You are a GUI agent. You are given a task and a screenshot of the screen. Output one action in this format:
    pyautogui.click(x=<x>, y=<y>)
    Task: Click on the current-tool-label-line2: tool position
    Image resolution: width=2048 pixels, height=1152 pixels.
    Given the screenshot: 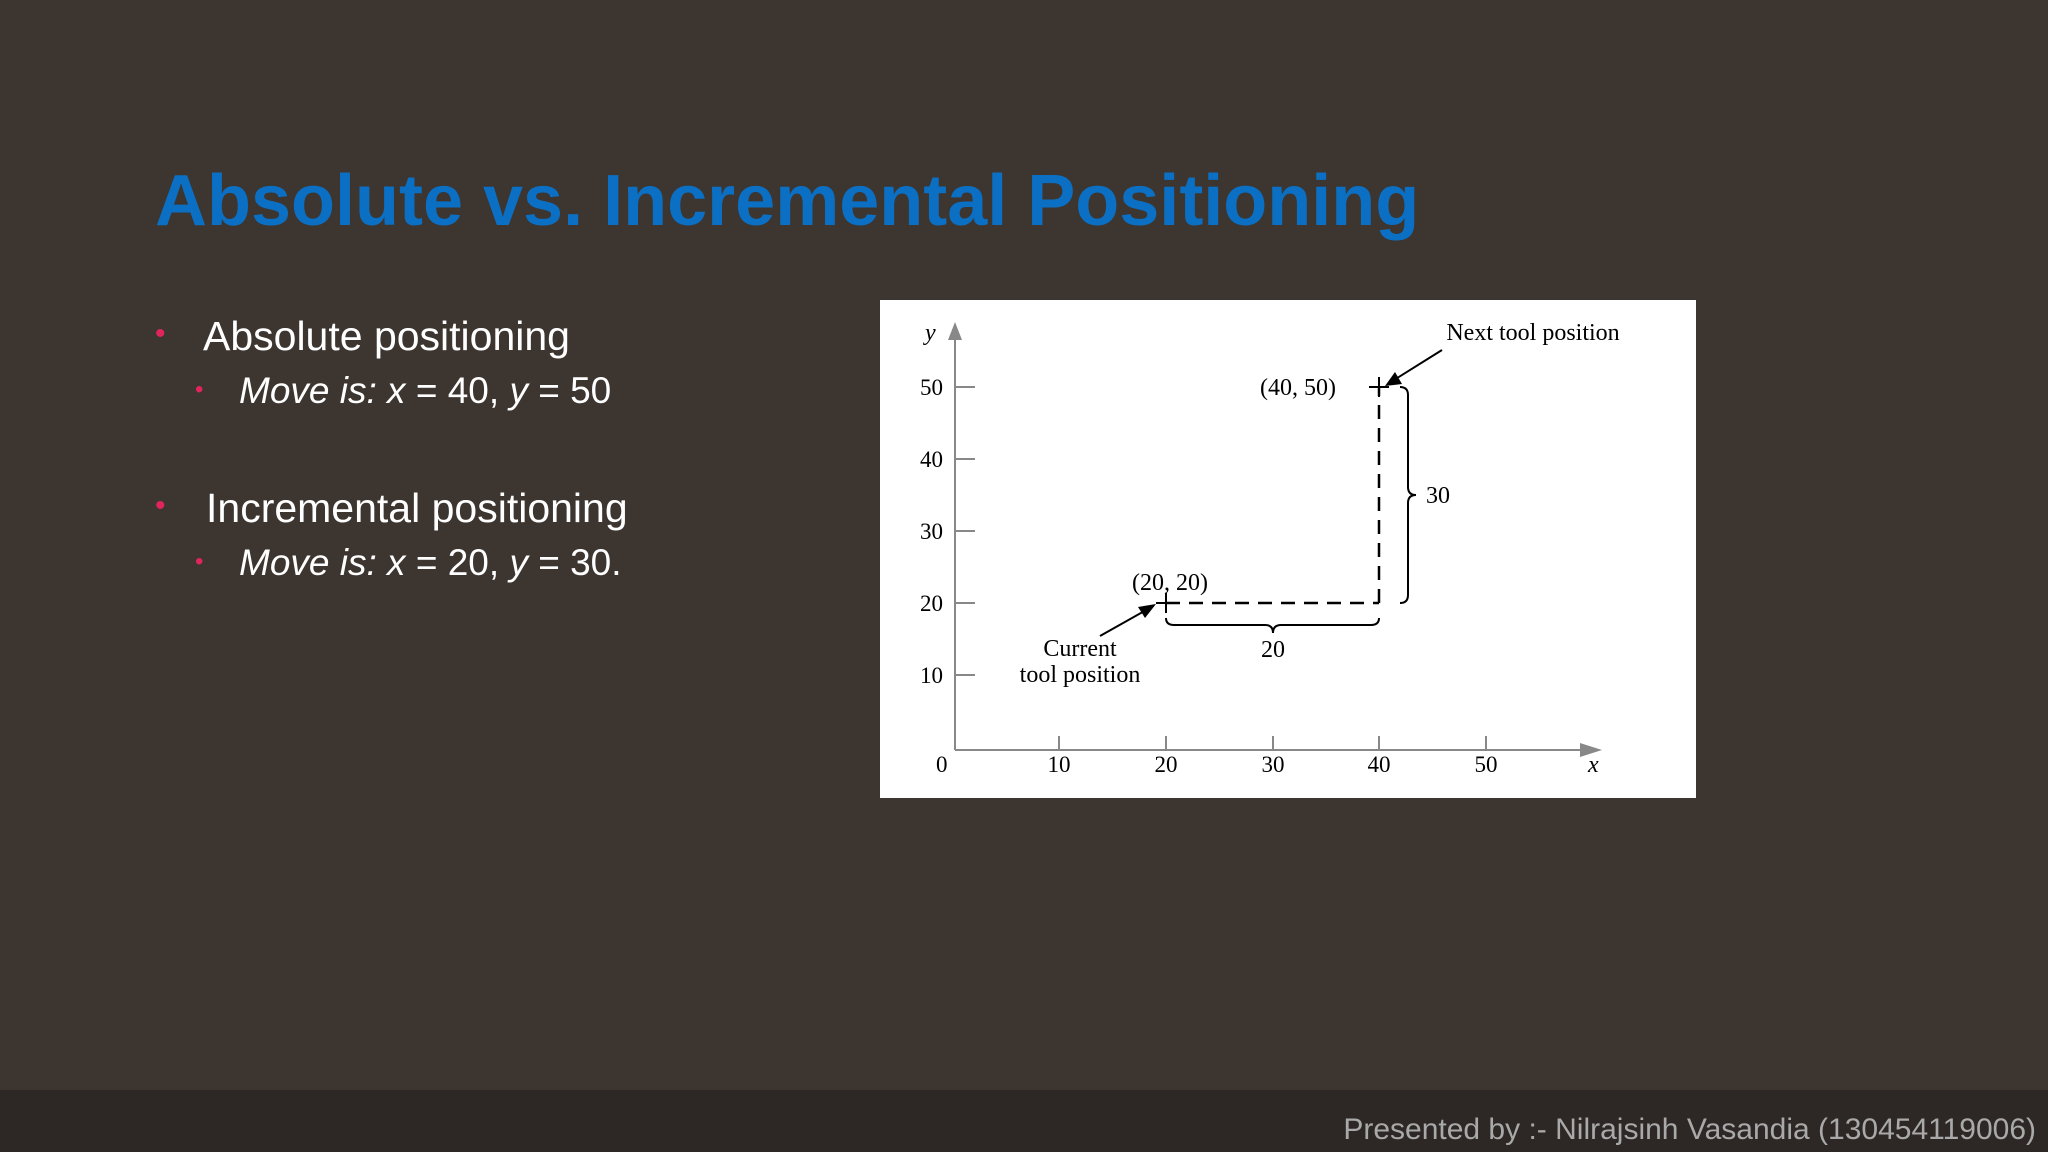 What is the action you would take?
    pyautogui.click(x=1080, y=675)
    